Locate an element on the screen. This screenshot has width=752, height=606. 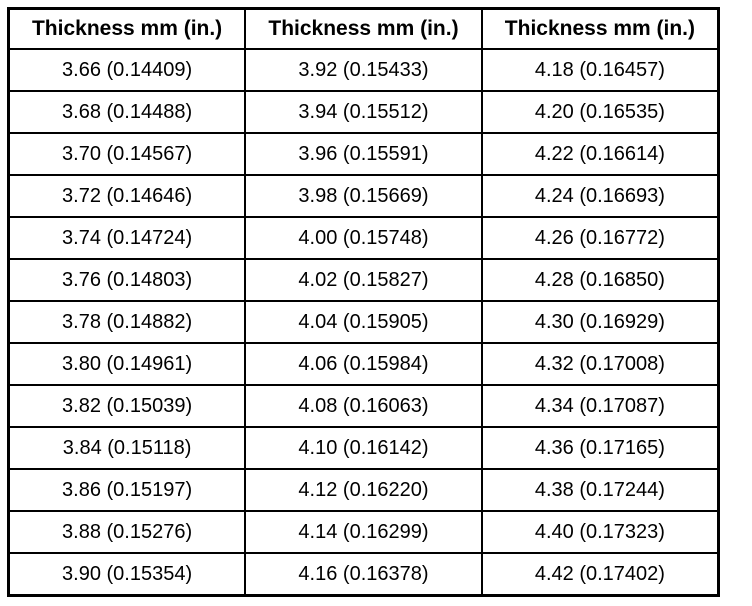
table-cell: 4.08 (0.16063) is located at coordinates (363, 406).